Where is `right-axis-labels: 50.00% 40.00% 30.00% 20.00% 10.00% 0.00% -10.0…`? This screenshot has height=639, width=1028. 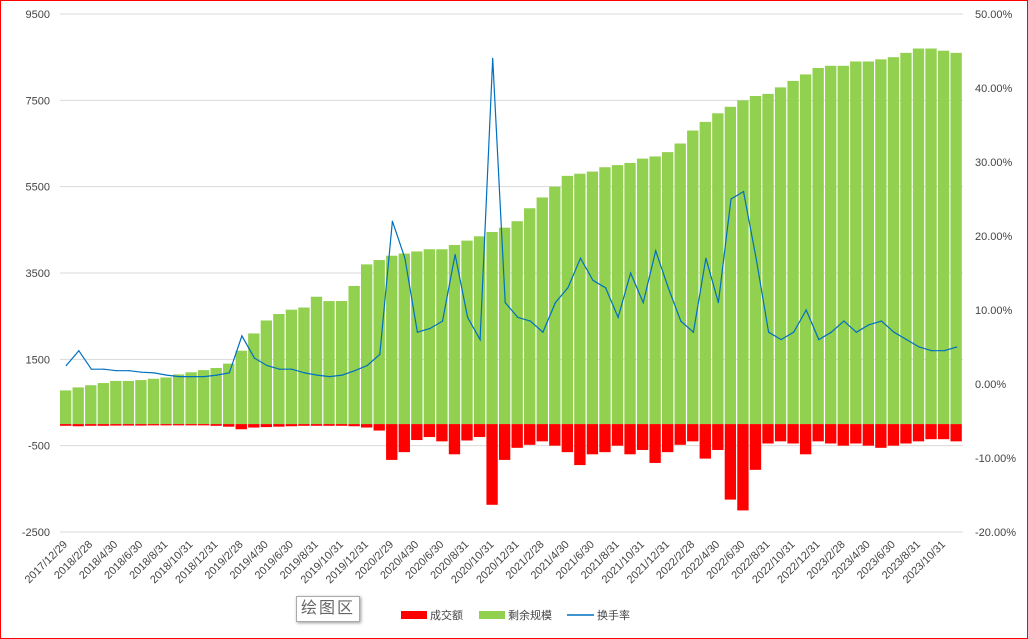
right-axis-labels: 50.00% 40.00% 30.00% 20.00% 10.00% 0.00% -10.0… is located at coordinates (995, 274).